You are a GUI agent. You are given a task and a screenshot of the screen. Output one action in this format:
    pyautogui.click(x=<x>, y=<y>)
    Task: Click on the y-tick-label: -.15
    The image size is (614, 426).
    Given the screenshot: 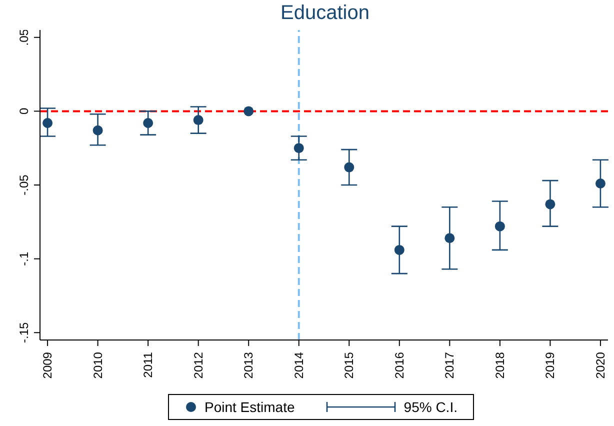 What is the action you would take?
    pyautogui.click(x=24, y=332)
    